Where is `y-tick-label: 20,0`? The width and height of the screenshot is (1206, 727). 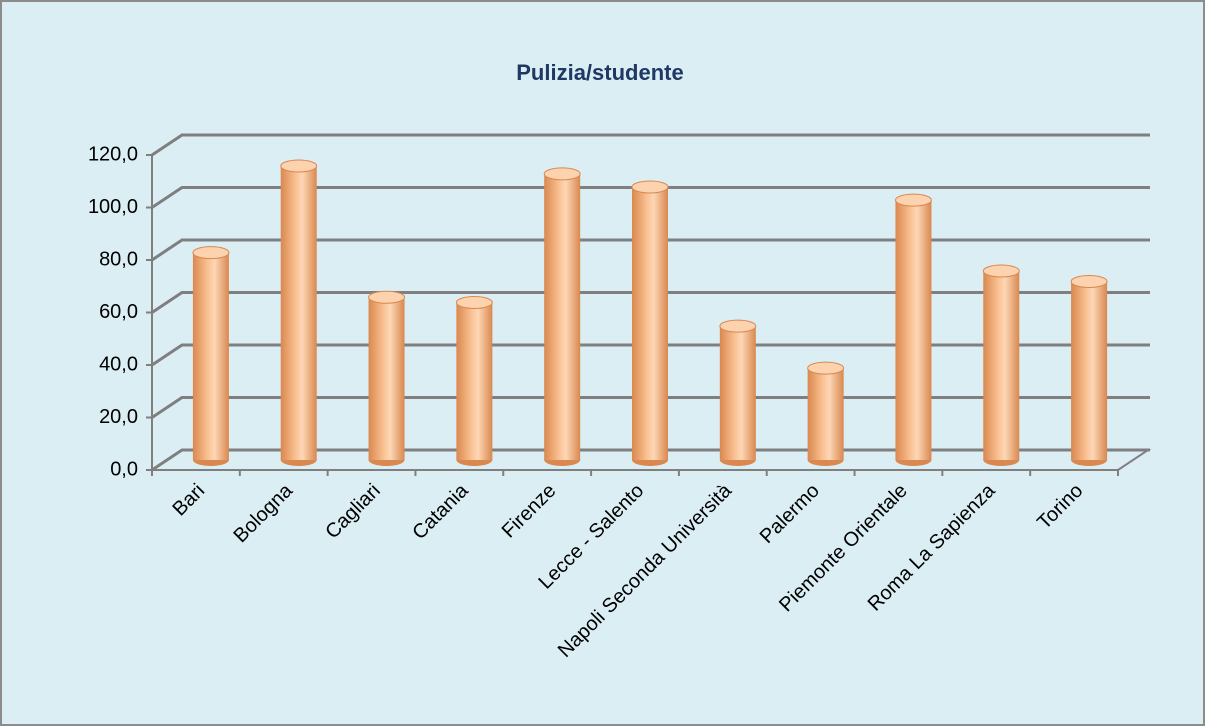 y-tick-label: 20,0 is located at coordinates (118, 417).